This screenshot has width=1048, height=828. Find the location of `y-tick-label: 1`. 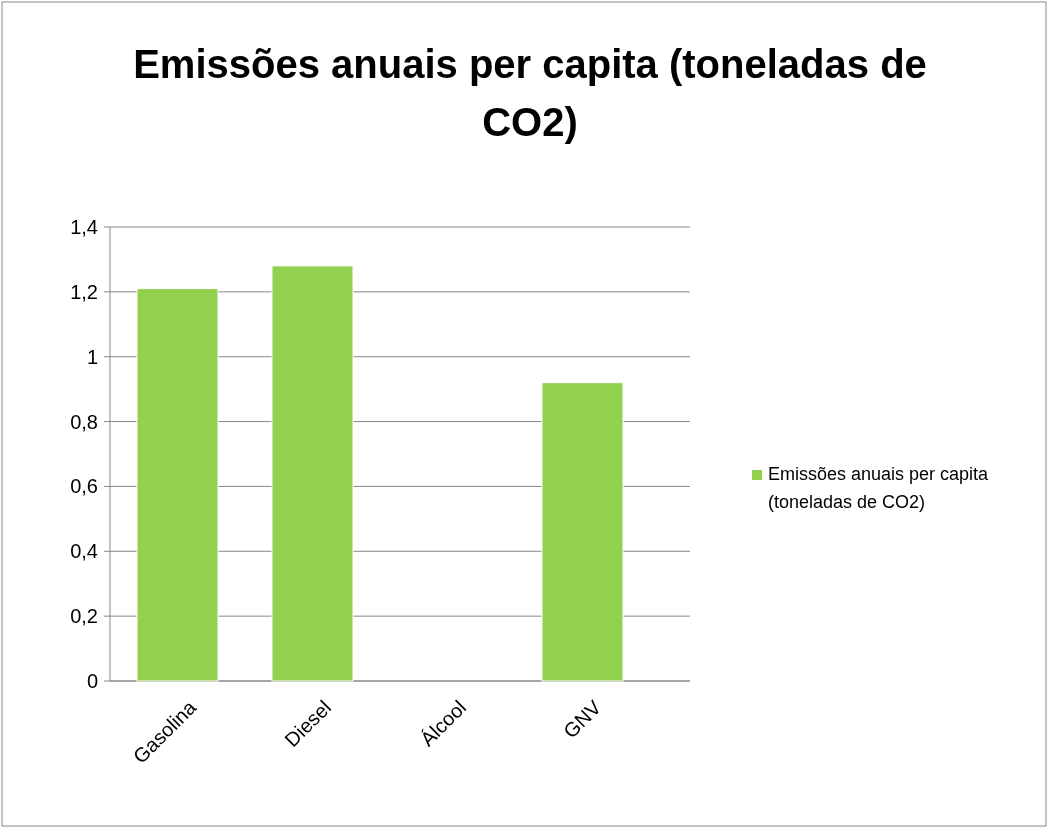

y-tick-label: 1 is located at coordinates (92, 356).